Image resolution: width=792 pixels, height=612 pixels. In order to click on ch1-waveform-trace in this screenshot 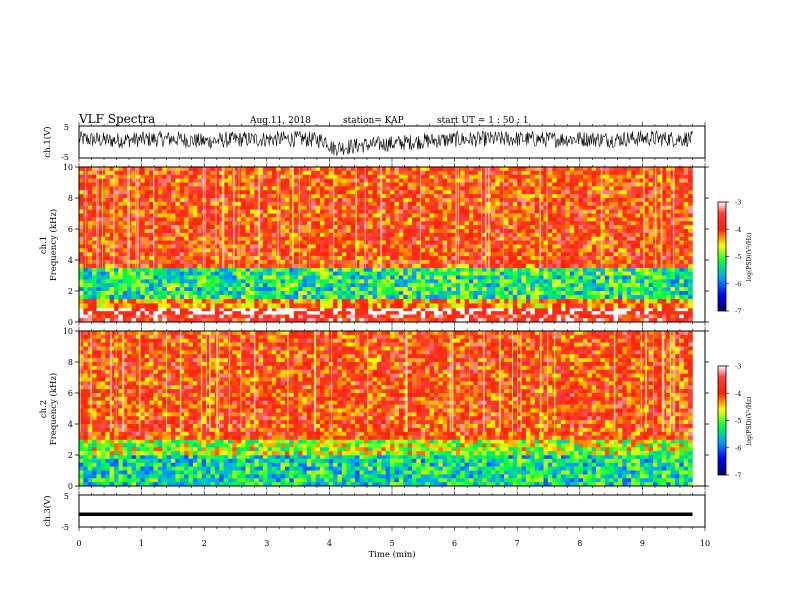, I will do `click(385, 142)`.